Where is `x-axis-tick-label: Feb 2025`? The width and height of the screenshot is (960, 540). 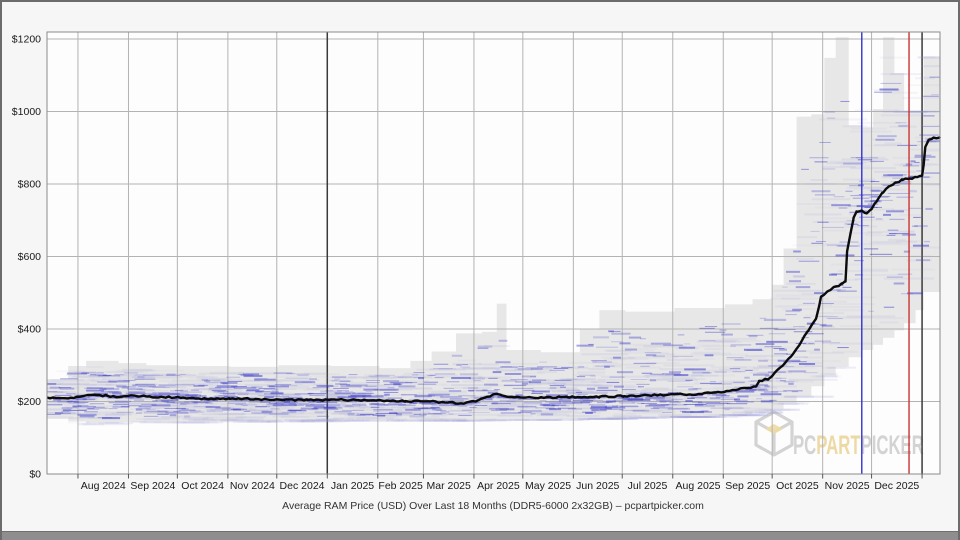
x-axis-tick-label: Feb 2025 is located at coordinates (400, 486).